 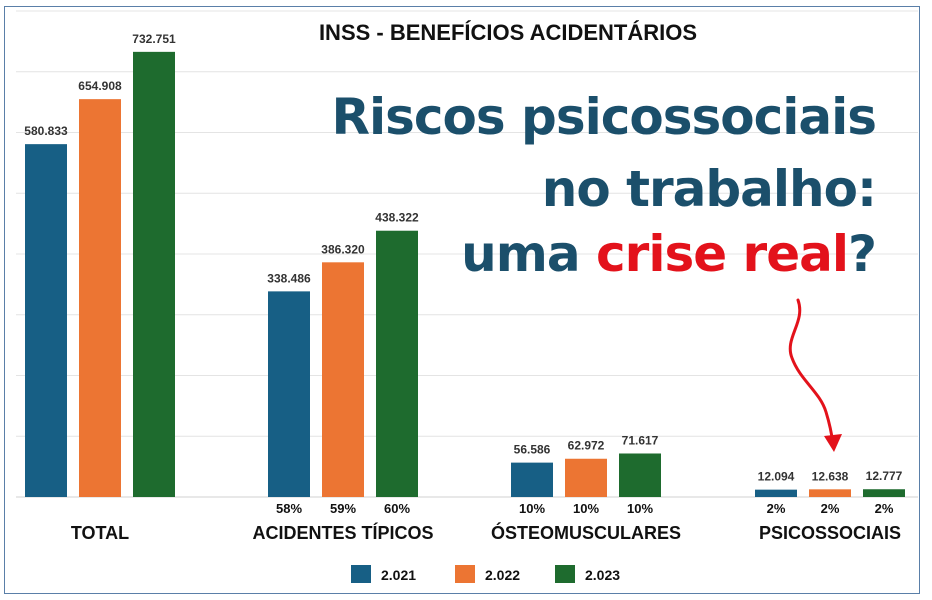 I want to click on arrow-head, so click(x=833, y=443).